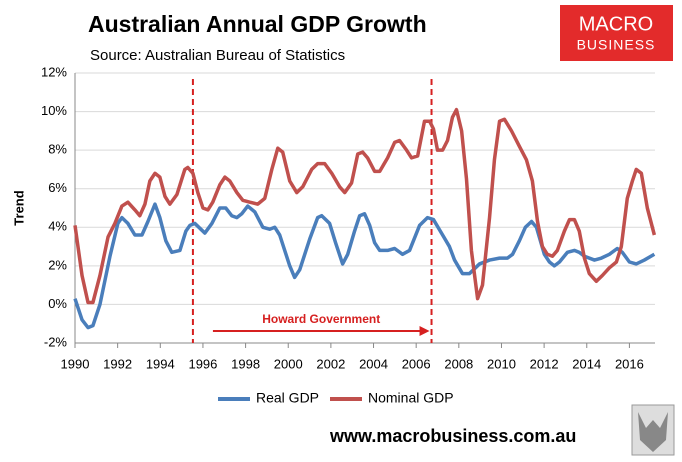 The width and height of the screenshot is (682, 462). Describe the element at coordinates (202, 363) in the screenshot. I see `x-tick-label: 1996` at that location.